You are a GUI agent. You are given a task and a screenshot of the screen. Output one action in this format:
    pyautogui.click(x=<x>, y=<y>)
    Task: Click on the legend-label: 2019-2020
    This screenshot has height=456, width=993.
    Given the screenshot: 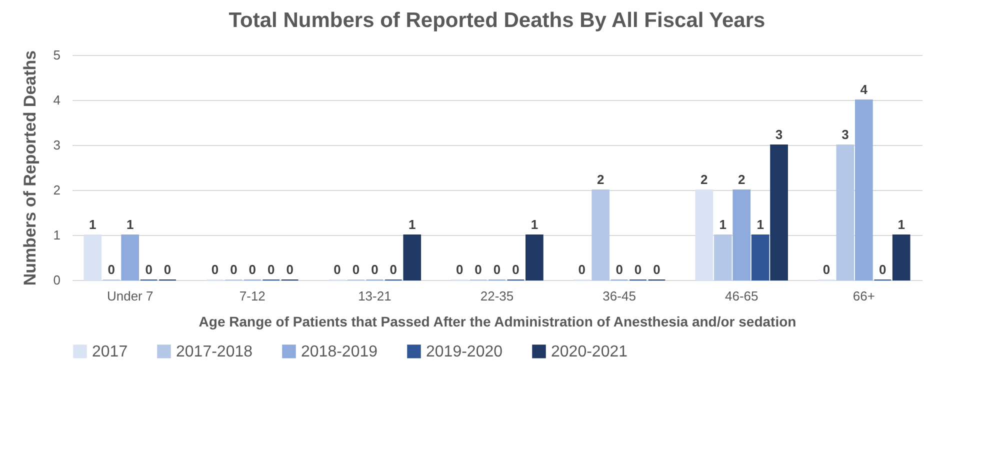 What is the action you would take?
    pyautogui.click(x=464, y=351)
    